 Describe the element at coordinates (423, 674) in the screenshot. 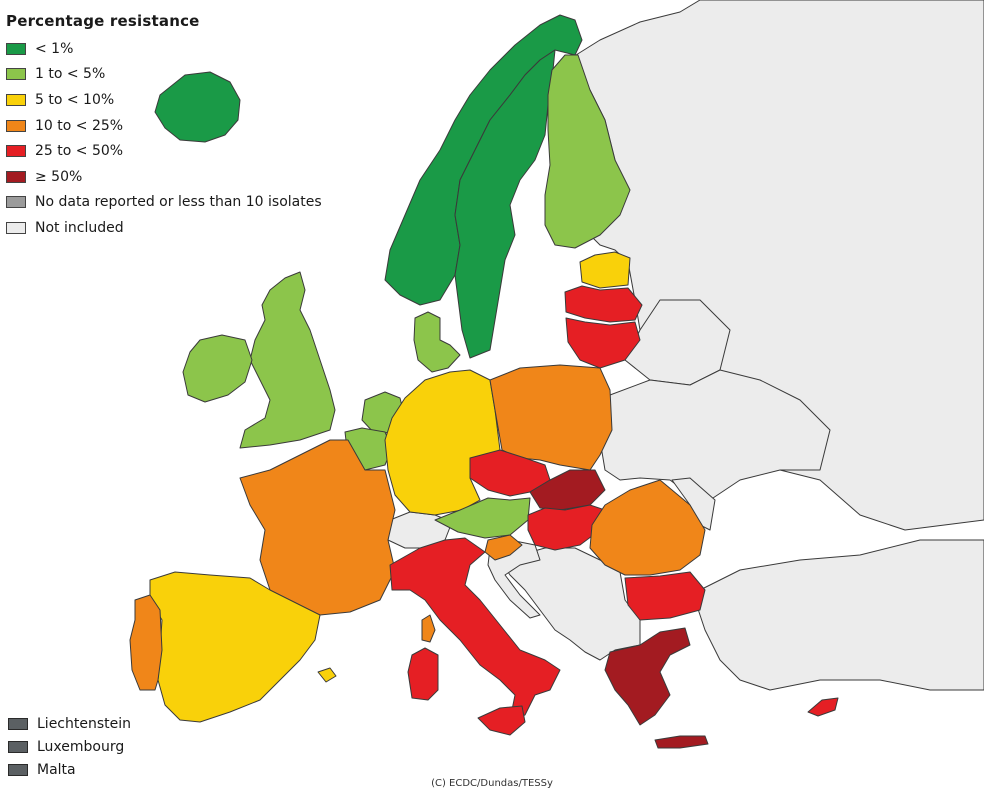

I see `country-sardinia` at that location.